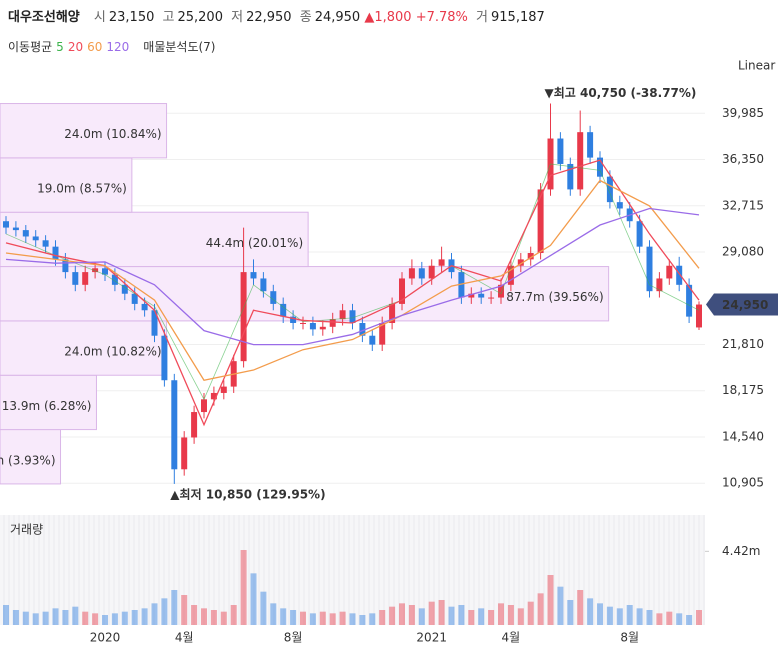 The height and width of the screenshot is (653, 780). What do you see at coordinates (60, 47) in the screenshot?
I see `legend-item: 5` at bounding box center [60, 47].